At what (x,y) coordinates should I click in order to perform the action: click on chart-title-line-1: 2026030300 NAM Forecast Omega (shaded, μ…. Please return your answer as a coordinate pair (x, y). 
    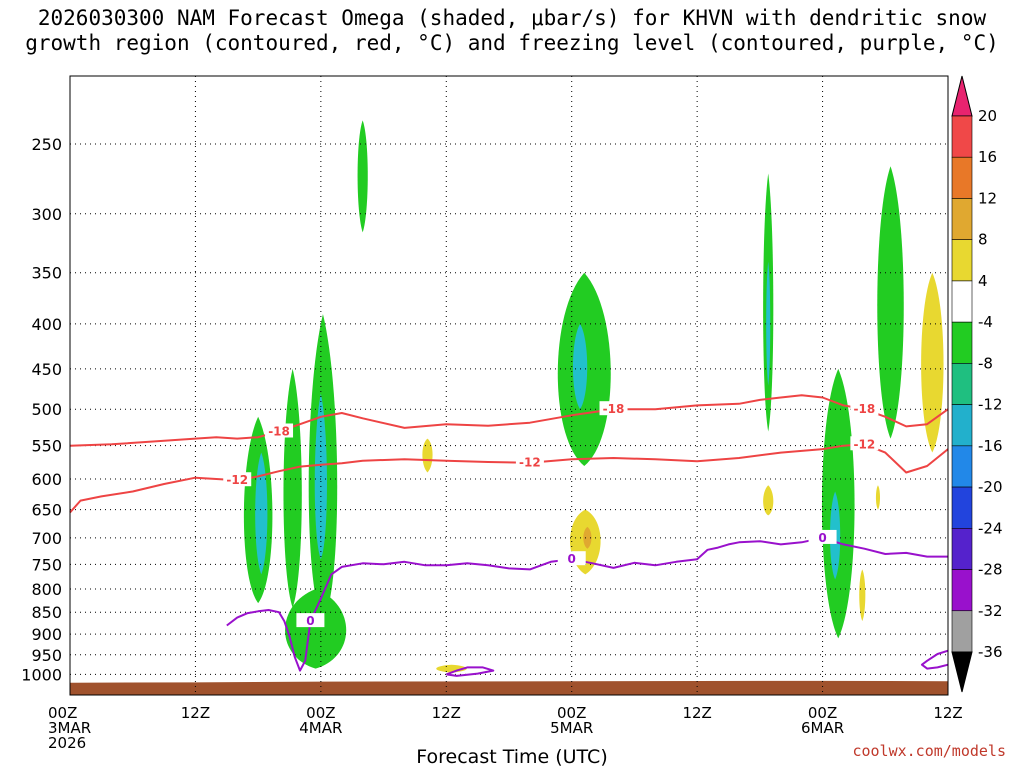
    Looking at the image, I should click on (512, 18).